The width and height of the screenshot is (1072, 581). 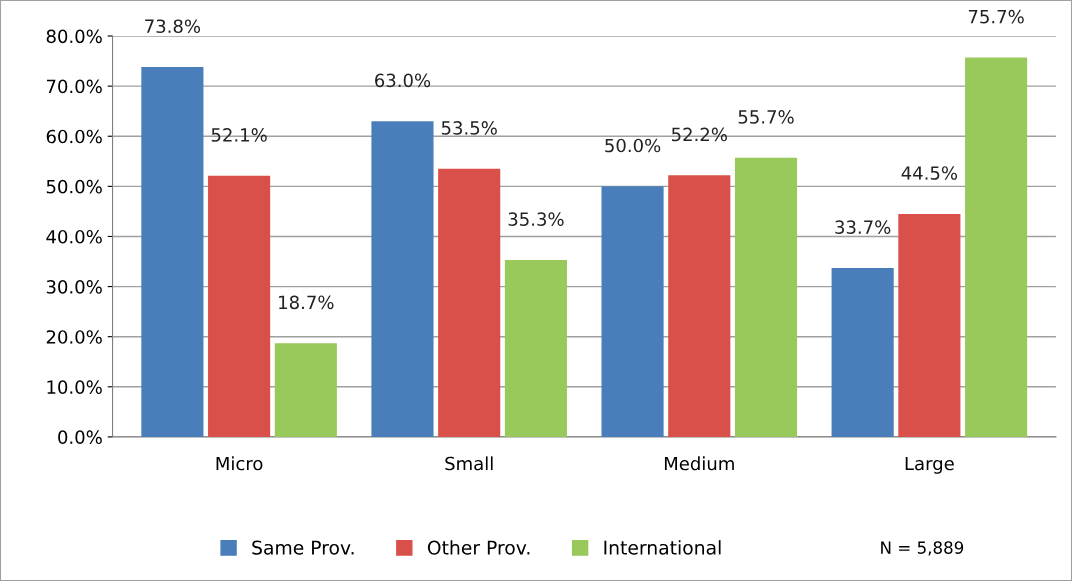 I want to click on data-label: 63.0%, so click(x=403, y=80).